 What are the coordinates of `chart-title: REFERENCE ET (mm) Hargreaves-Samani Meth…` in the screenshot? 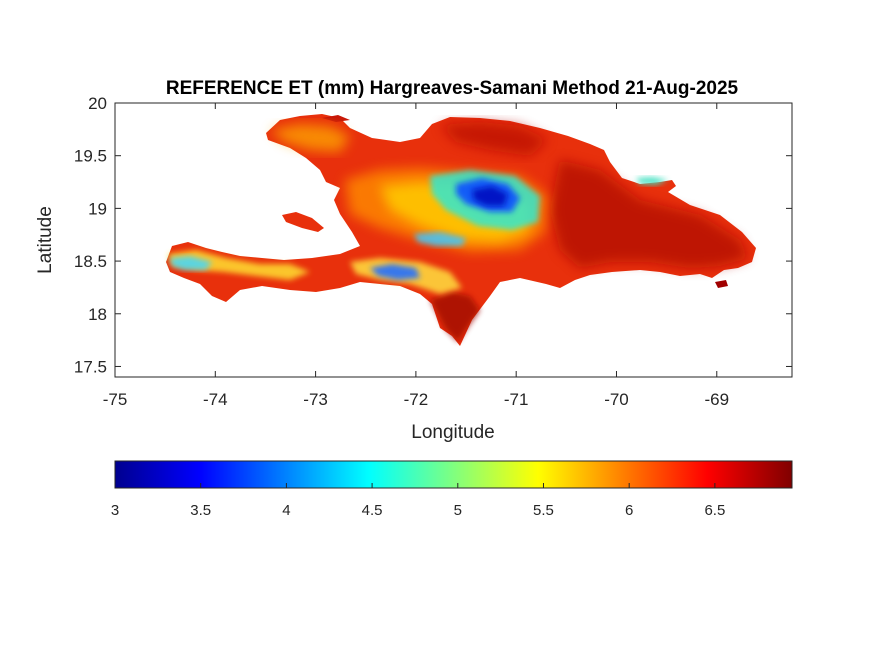 It's located at (452, 88).